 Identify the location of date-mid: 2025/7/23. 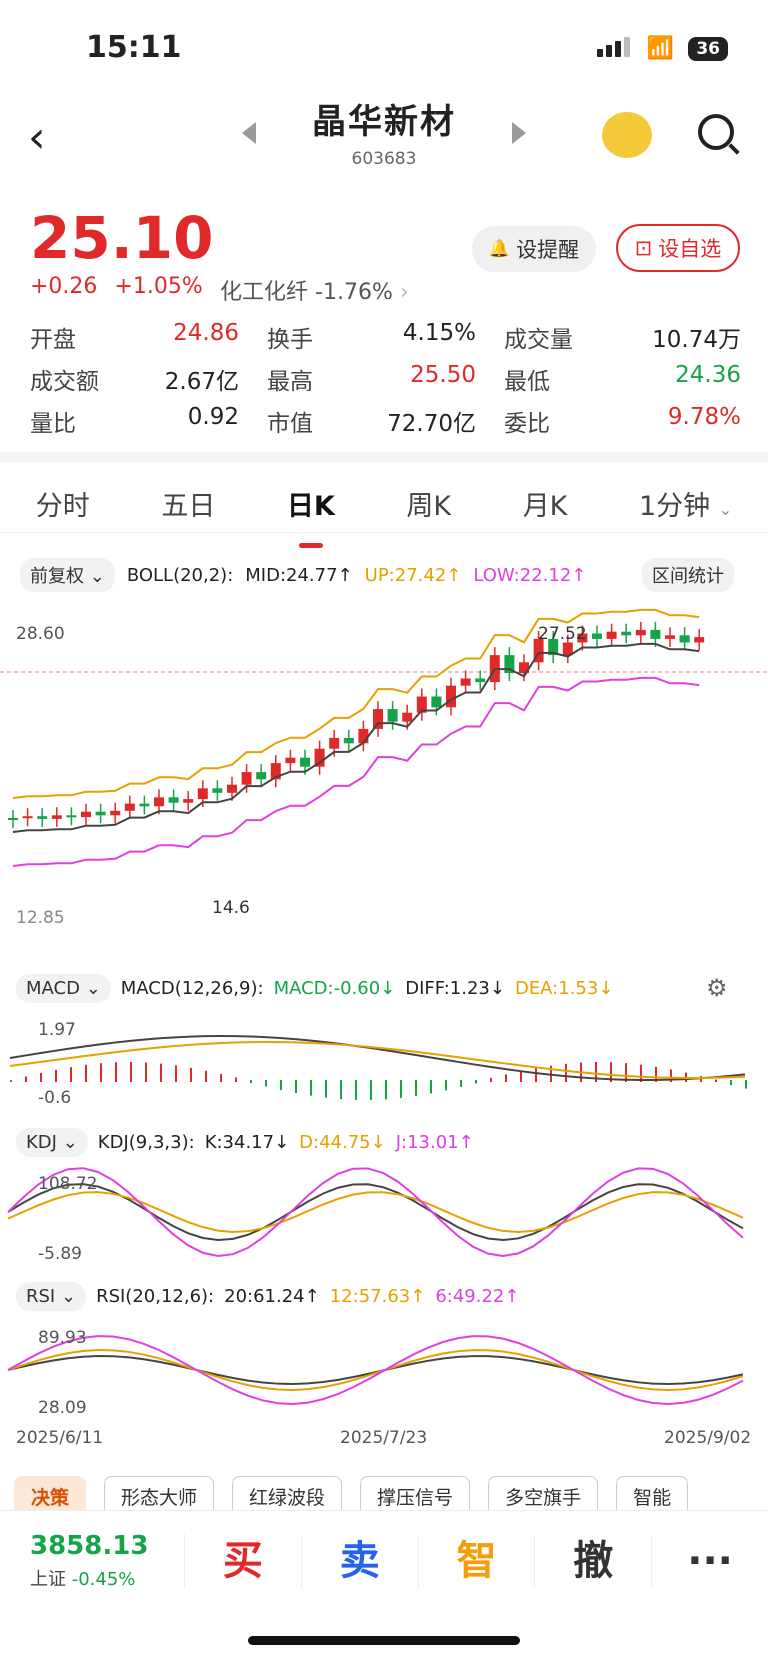
(384, 1438).